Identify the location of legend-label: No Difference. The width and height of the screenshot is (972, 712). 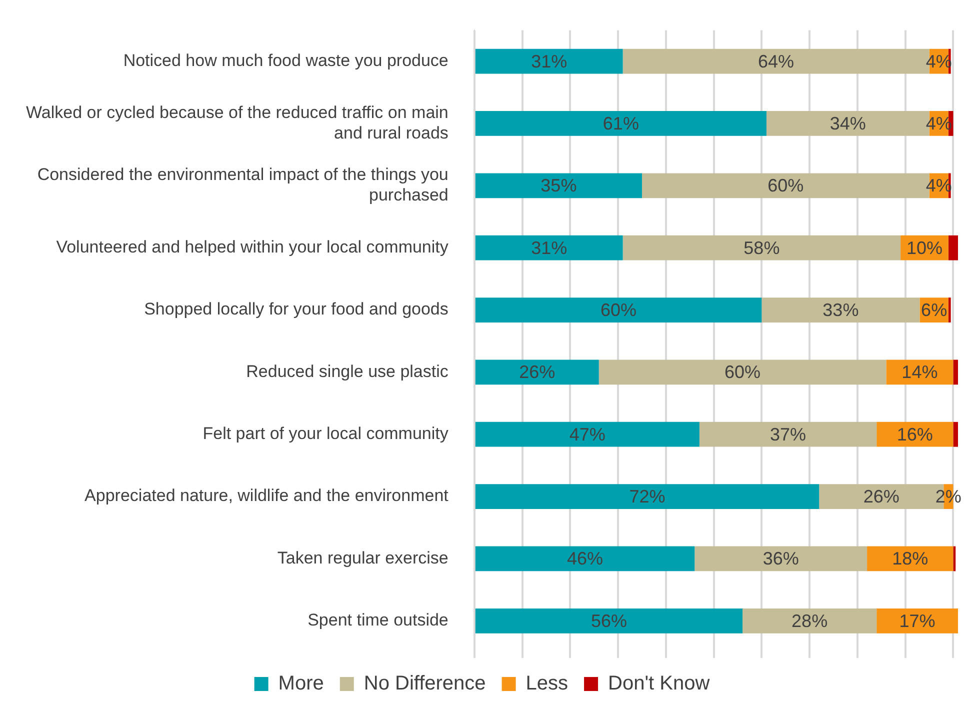
(425, 683).